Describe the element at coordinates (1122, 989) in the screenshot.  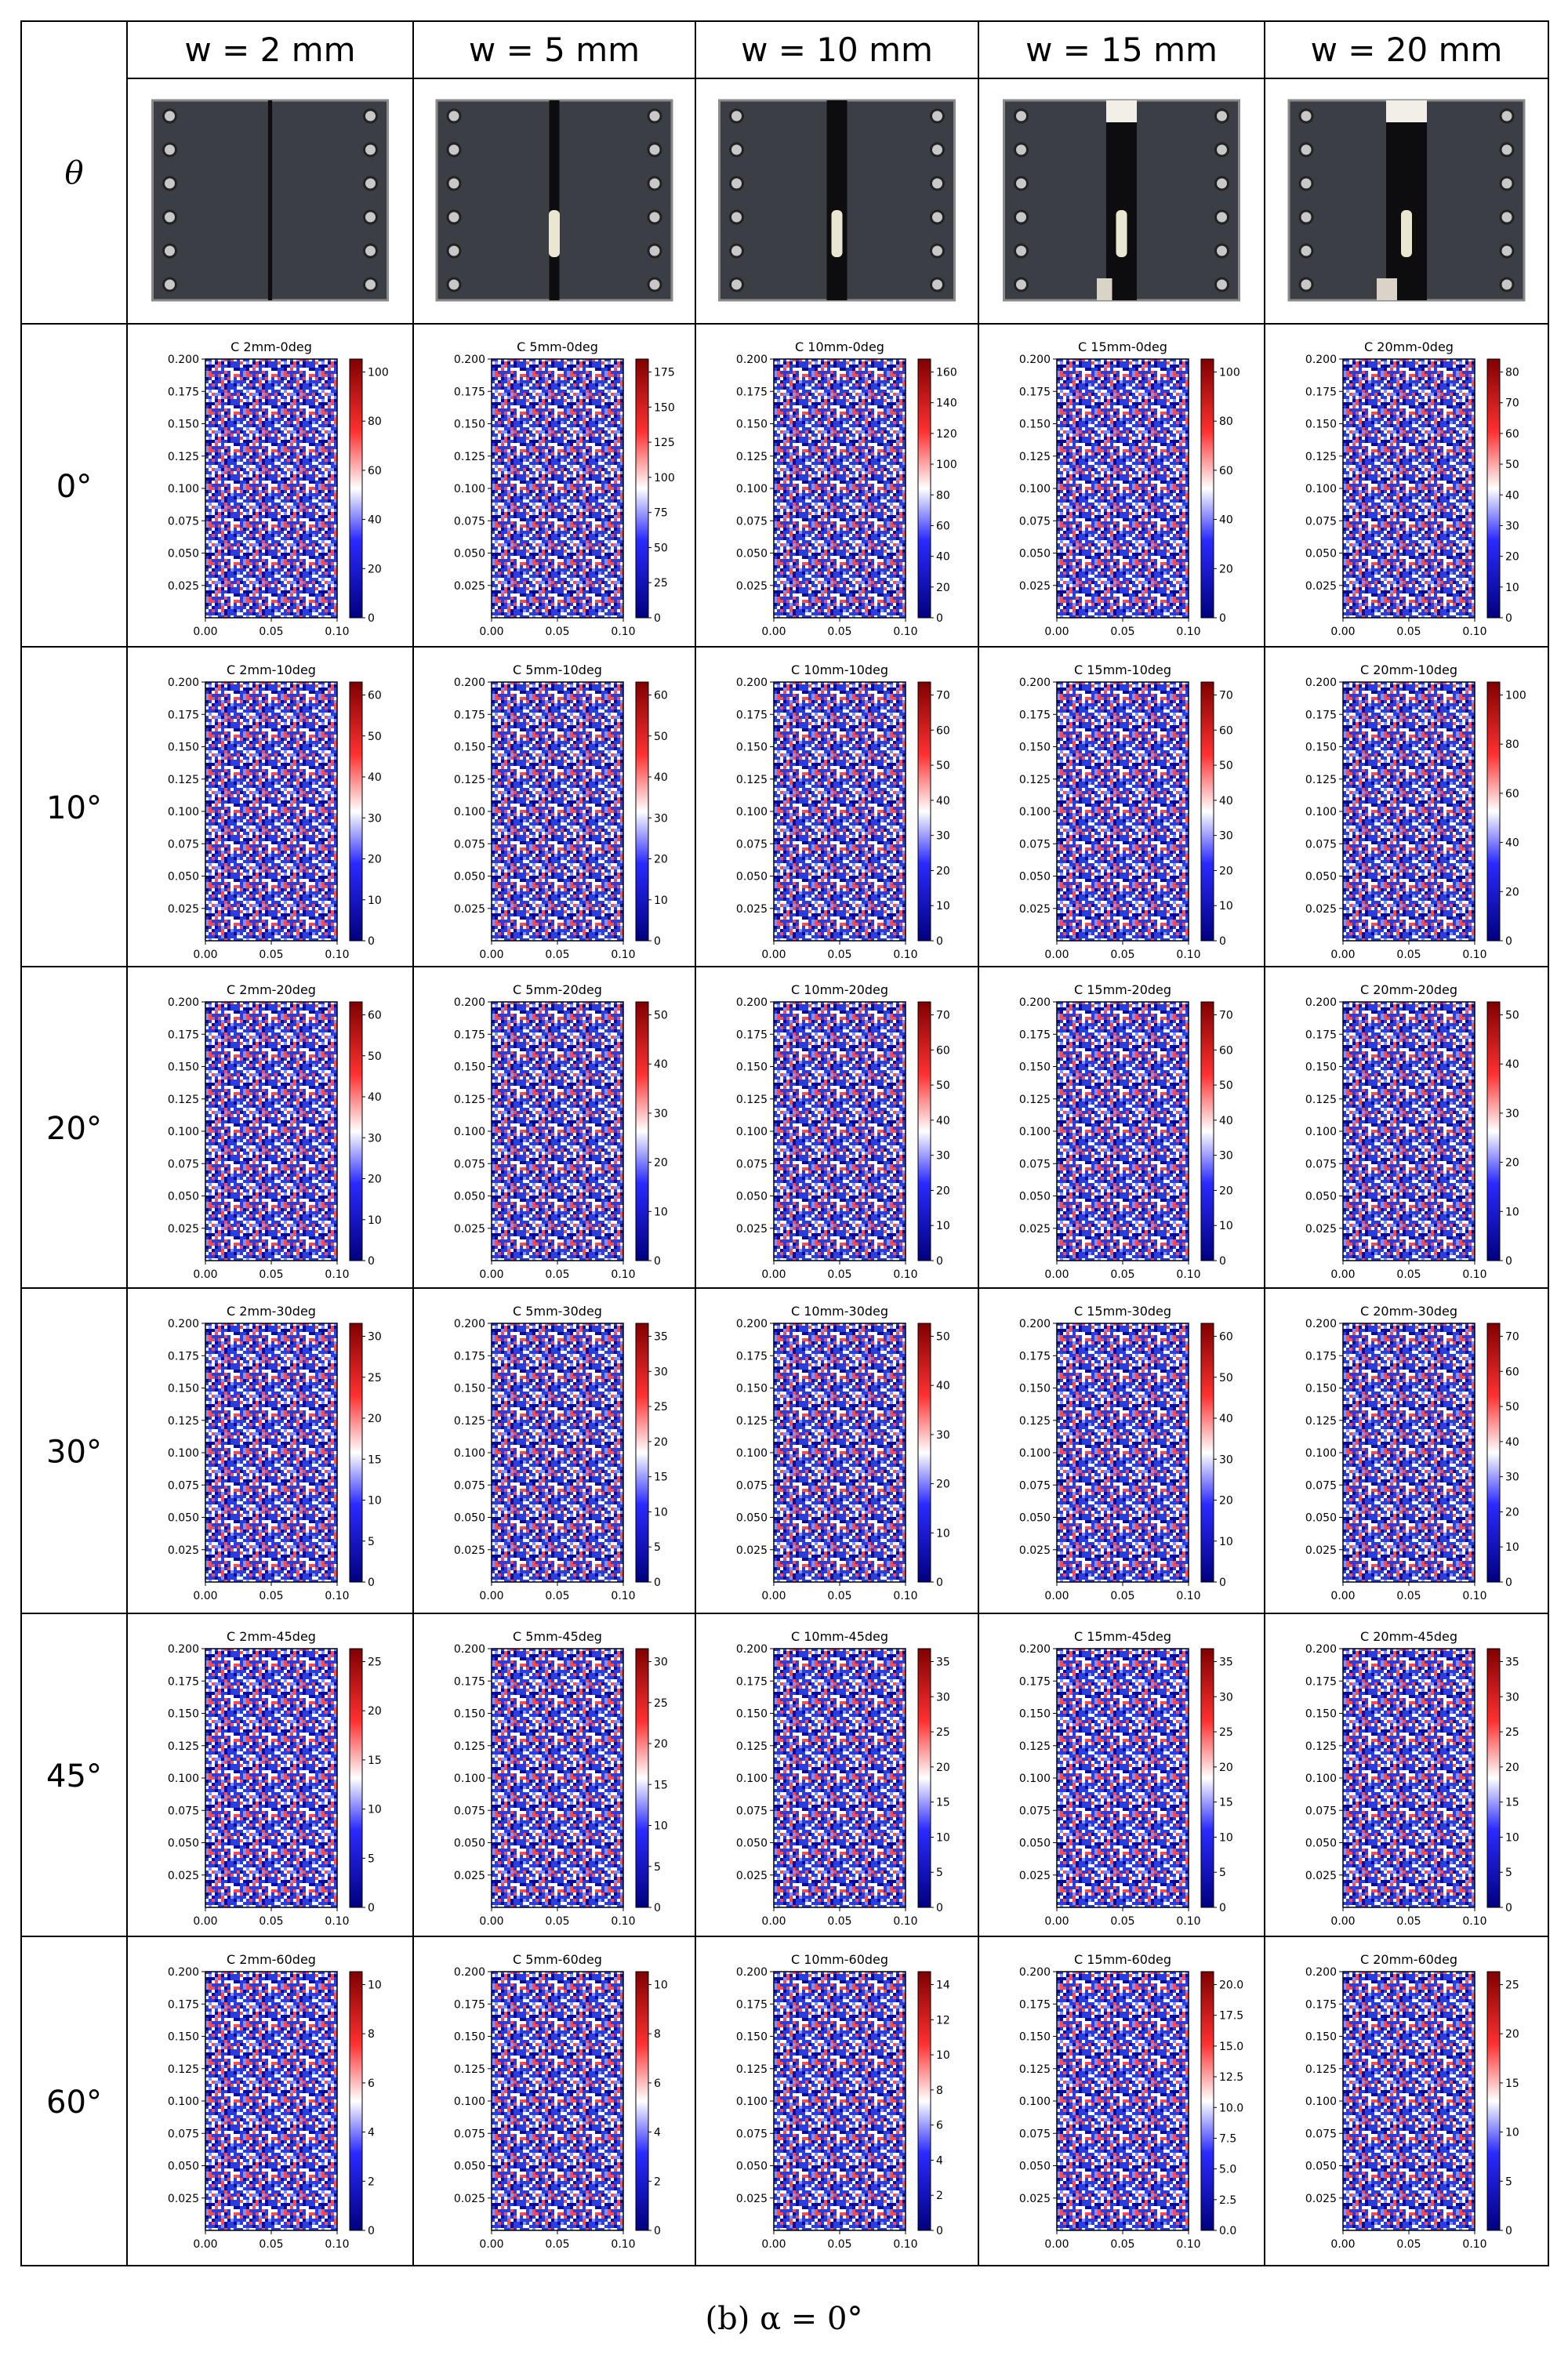
I see `plot-title: C 15mm-20deg` at that location.